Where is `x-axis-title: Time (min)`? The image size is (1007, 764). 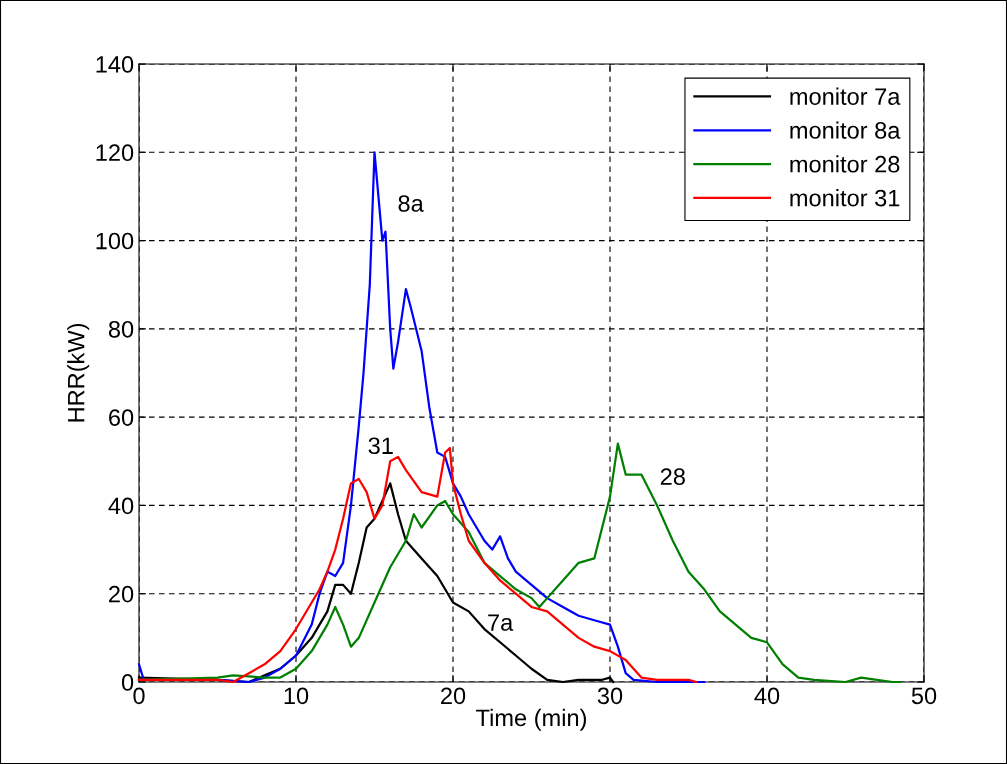
x-axis-title: Time (min) is located at coordinates (531, 719).